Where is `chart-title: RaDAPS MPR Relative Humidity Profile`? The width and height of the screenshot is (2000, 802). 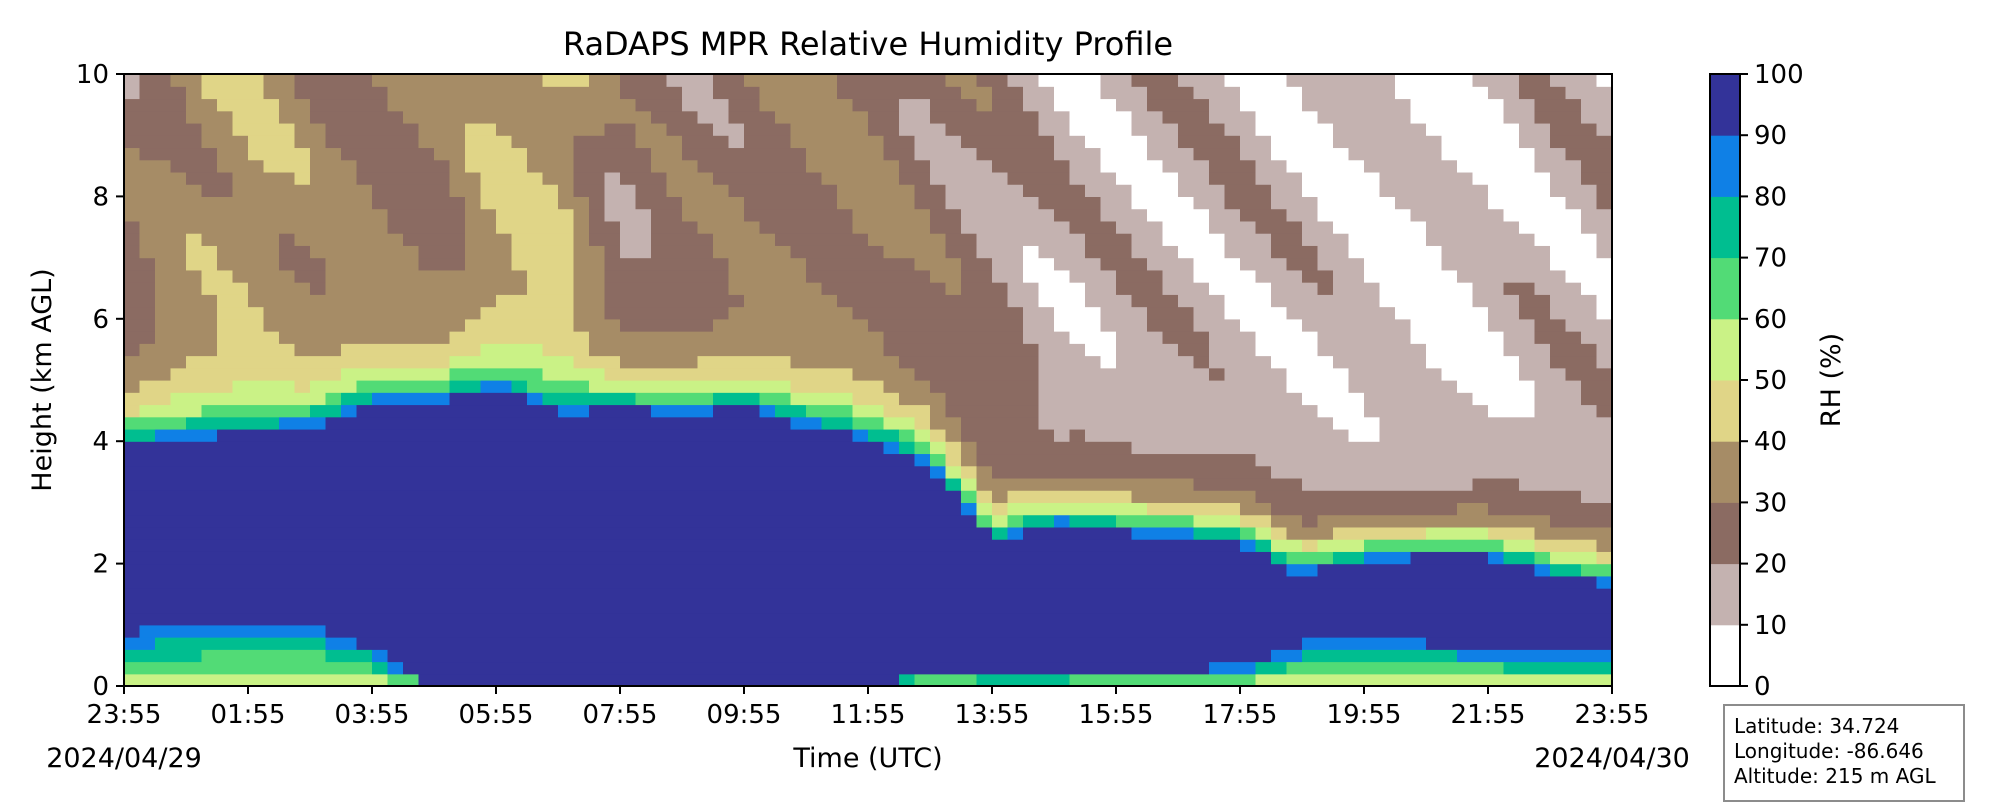
chart-title: RaDAPS MPR Relative Humidity Profile is located at coordinates (868, 44).